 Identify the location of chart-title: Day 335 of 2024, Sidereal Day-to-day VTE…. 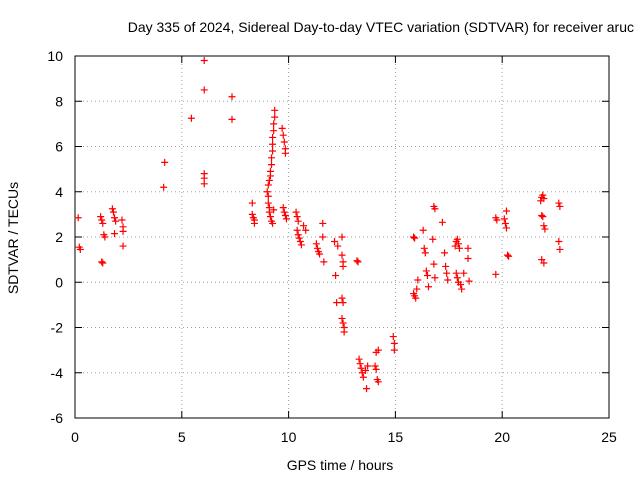
(381, 27).